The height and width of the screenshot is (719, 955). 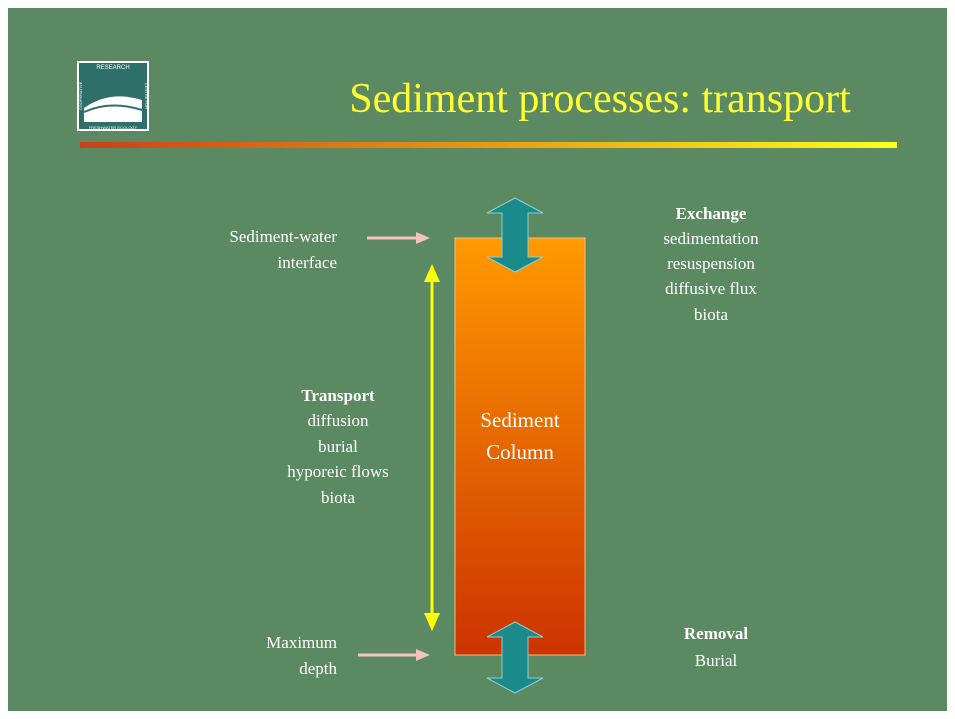 What do you see at coordinates (600, 99) in the screenshot?
I see `slide-title: Sediment processes: transport` at bounding box center [600, 99].